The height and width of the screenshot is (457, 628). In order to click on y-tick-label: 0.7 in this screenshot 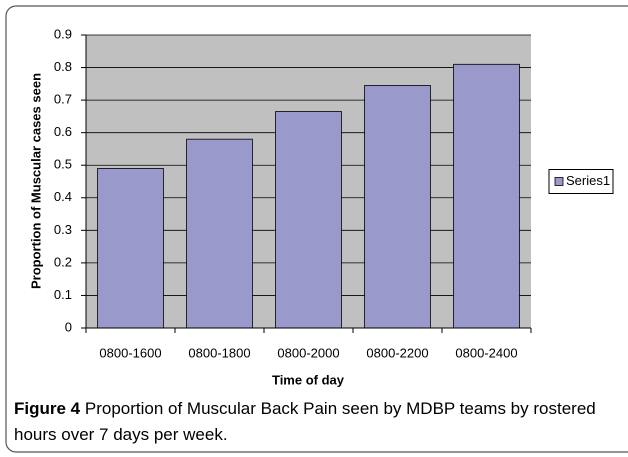, I will do `click(63, 99)`.